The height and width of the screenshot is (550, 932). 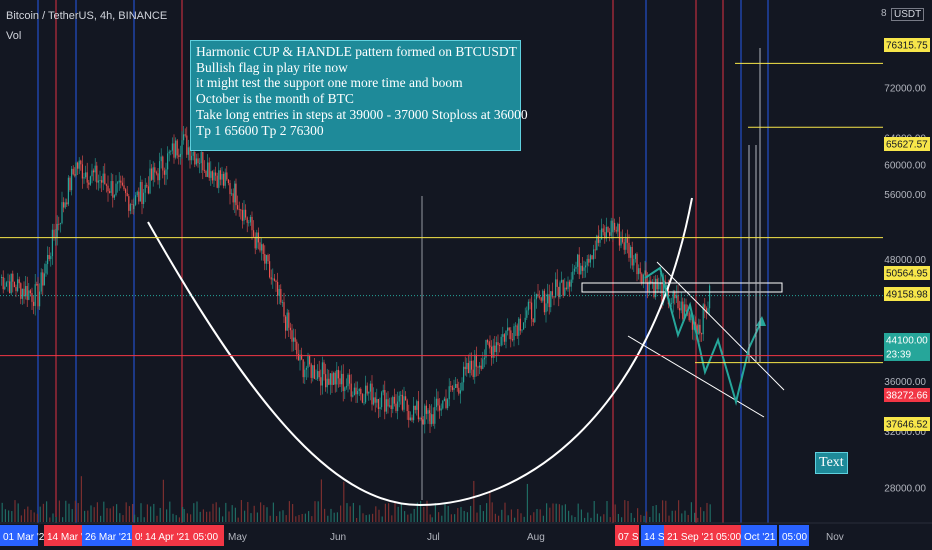 I want to click on volume-label: Vol, so click(x=14, y=36).